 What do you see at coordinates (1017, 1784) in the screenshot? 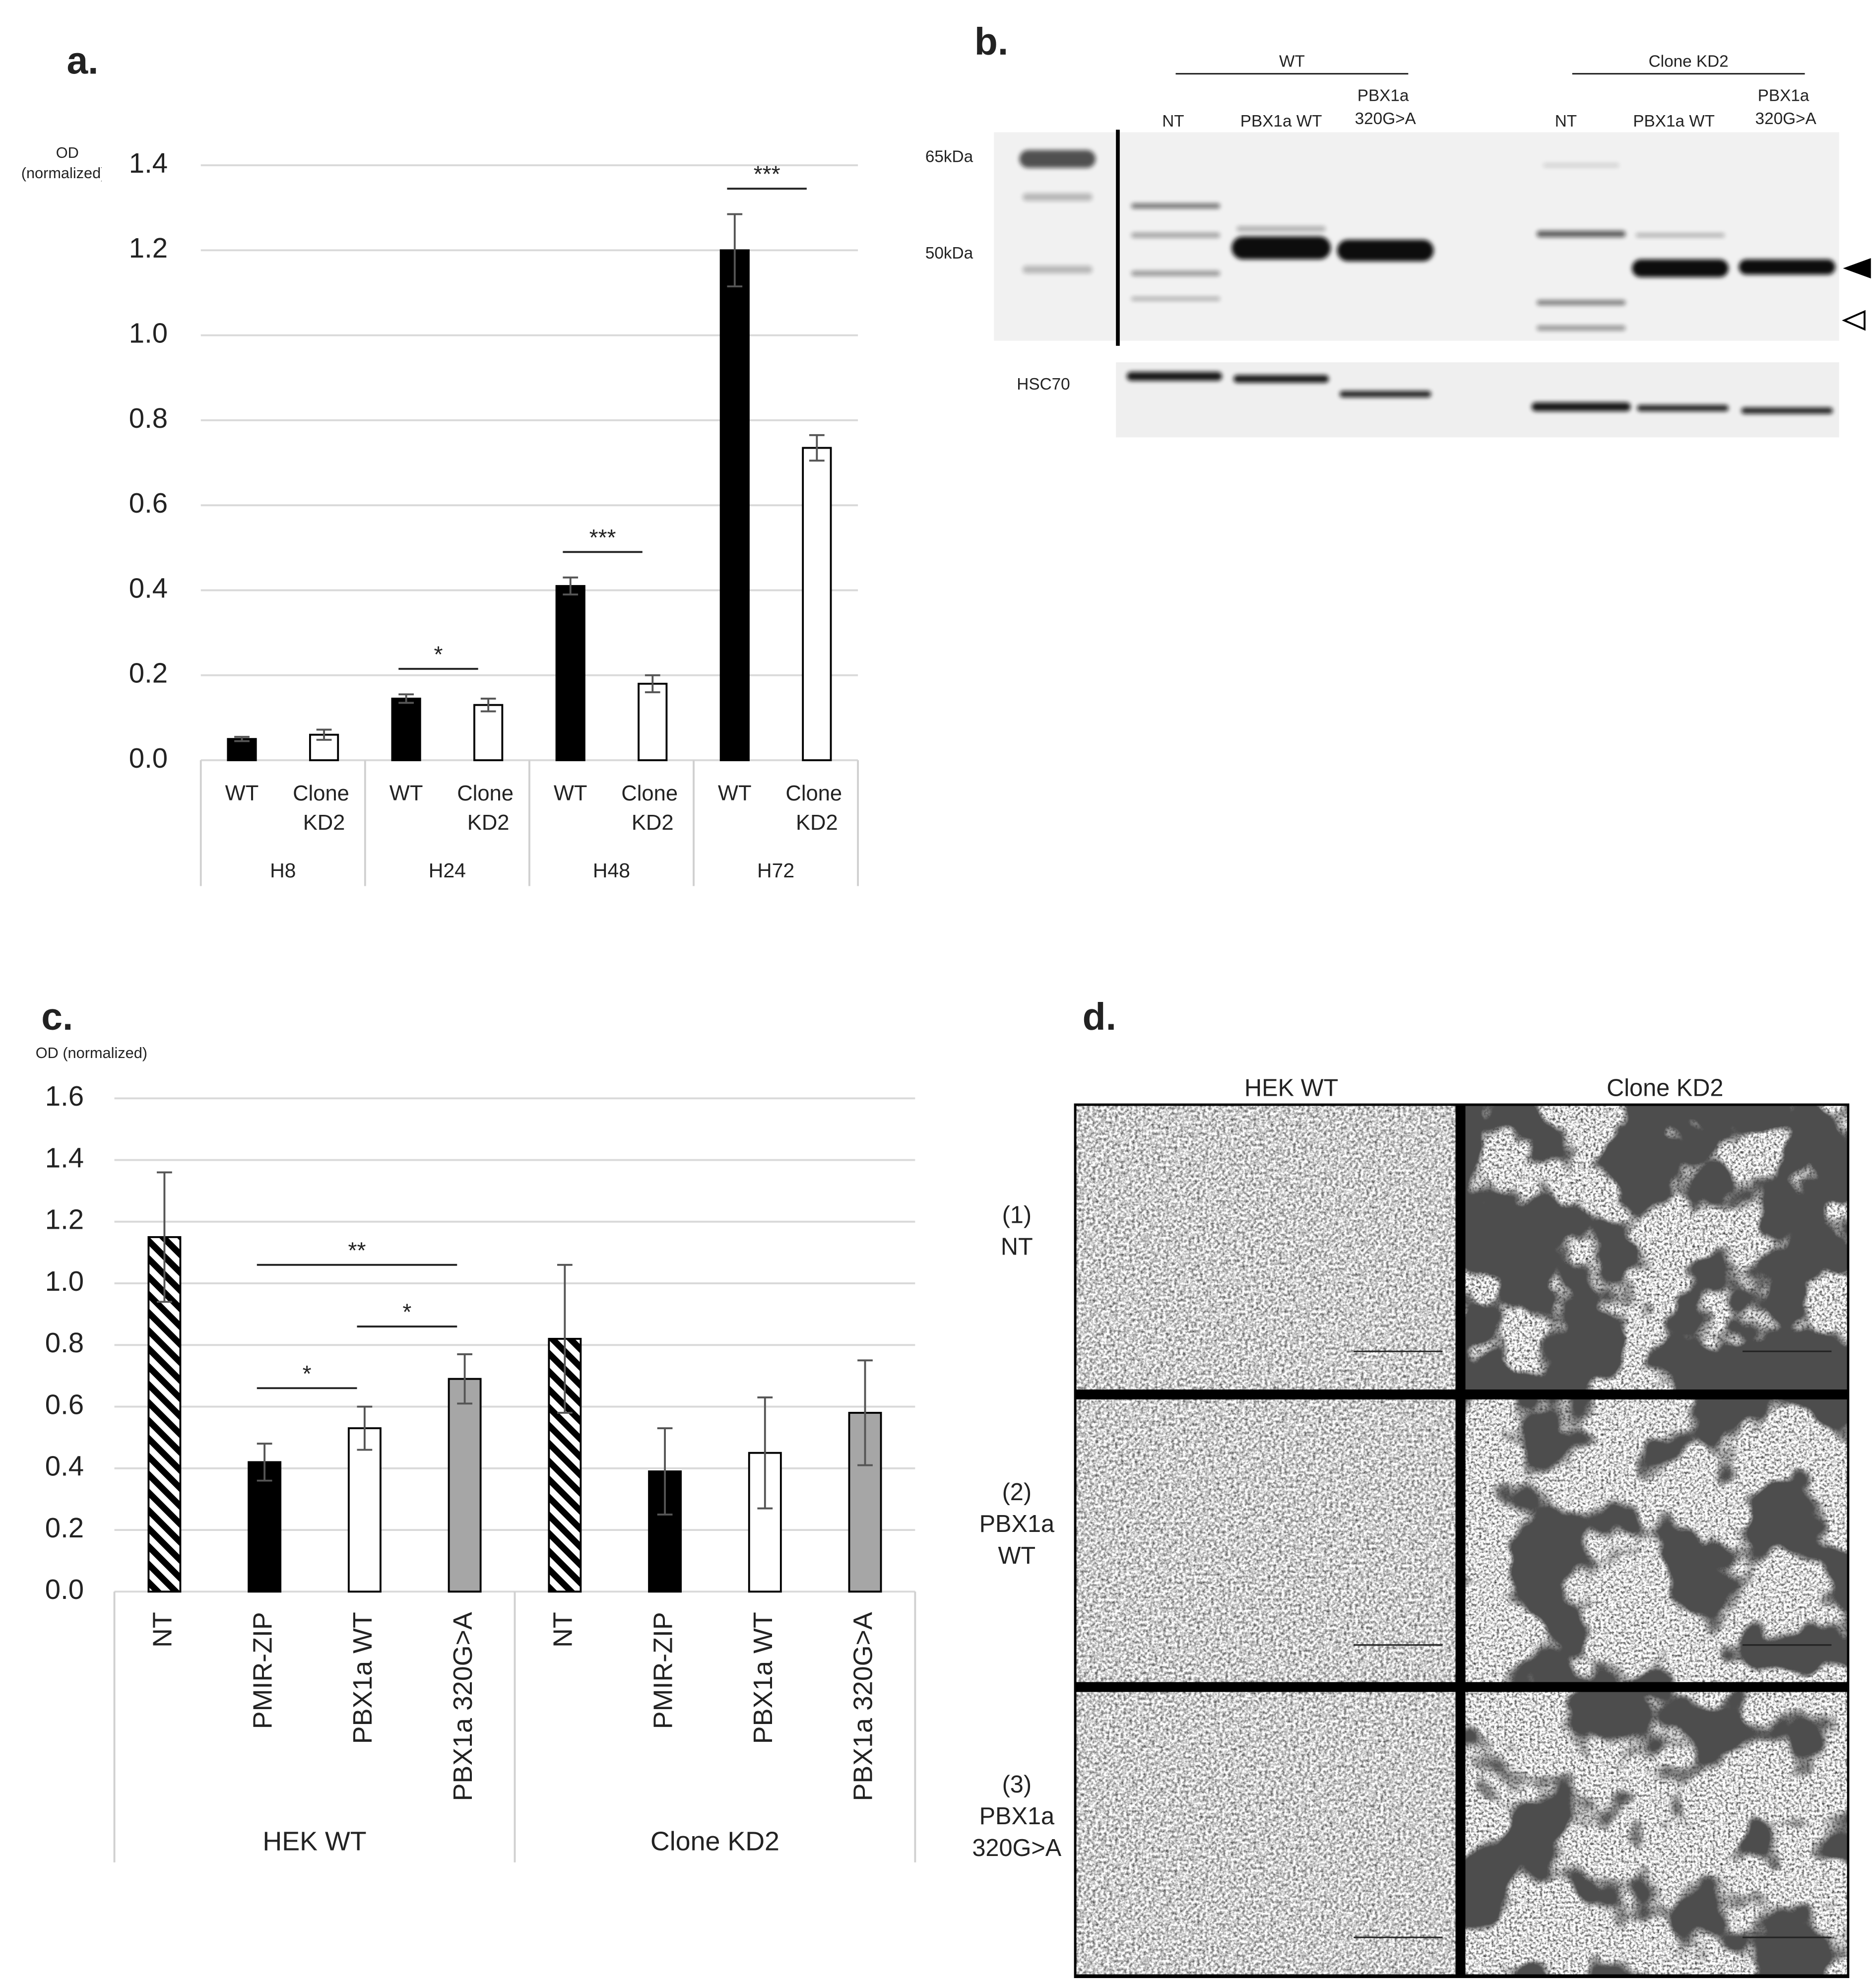
I see `row-label: (3)` at bounding box center [1017, 1784].